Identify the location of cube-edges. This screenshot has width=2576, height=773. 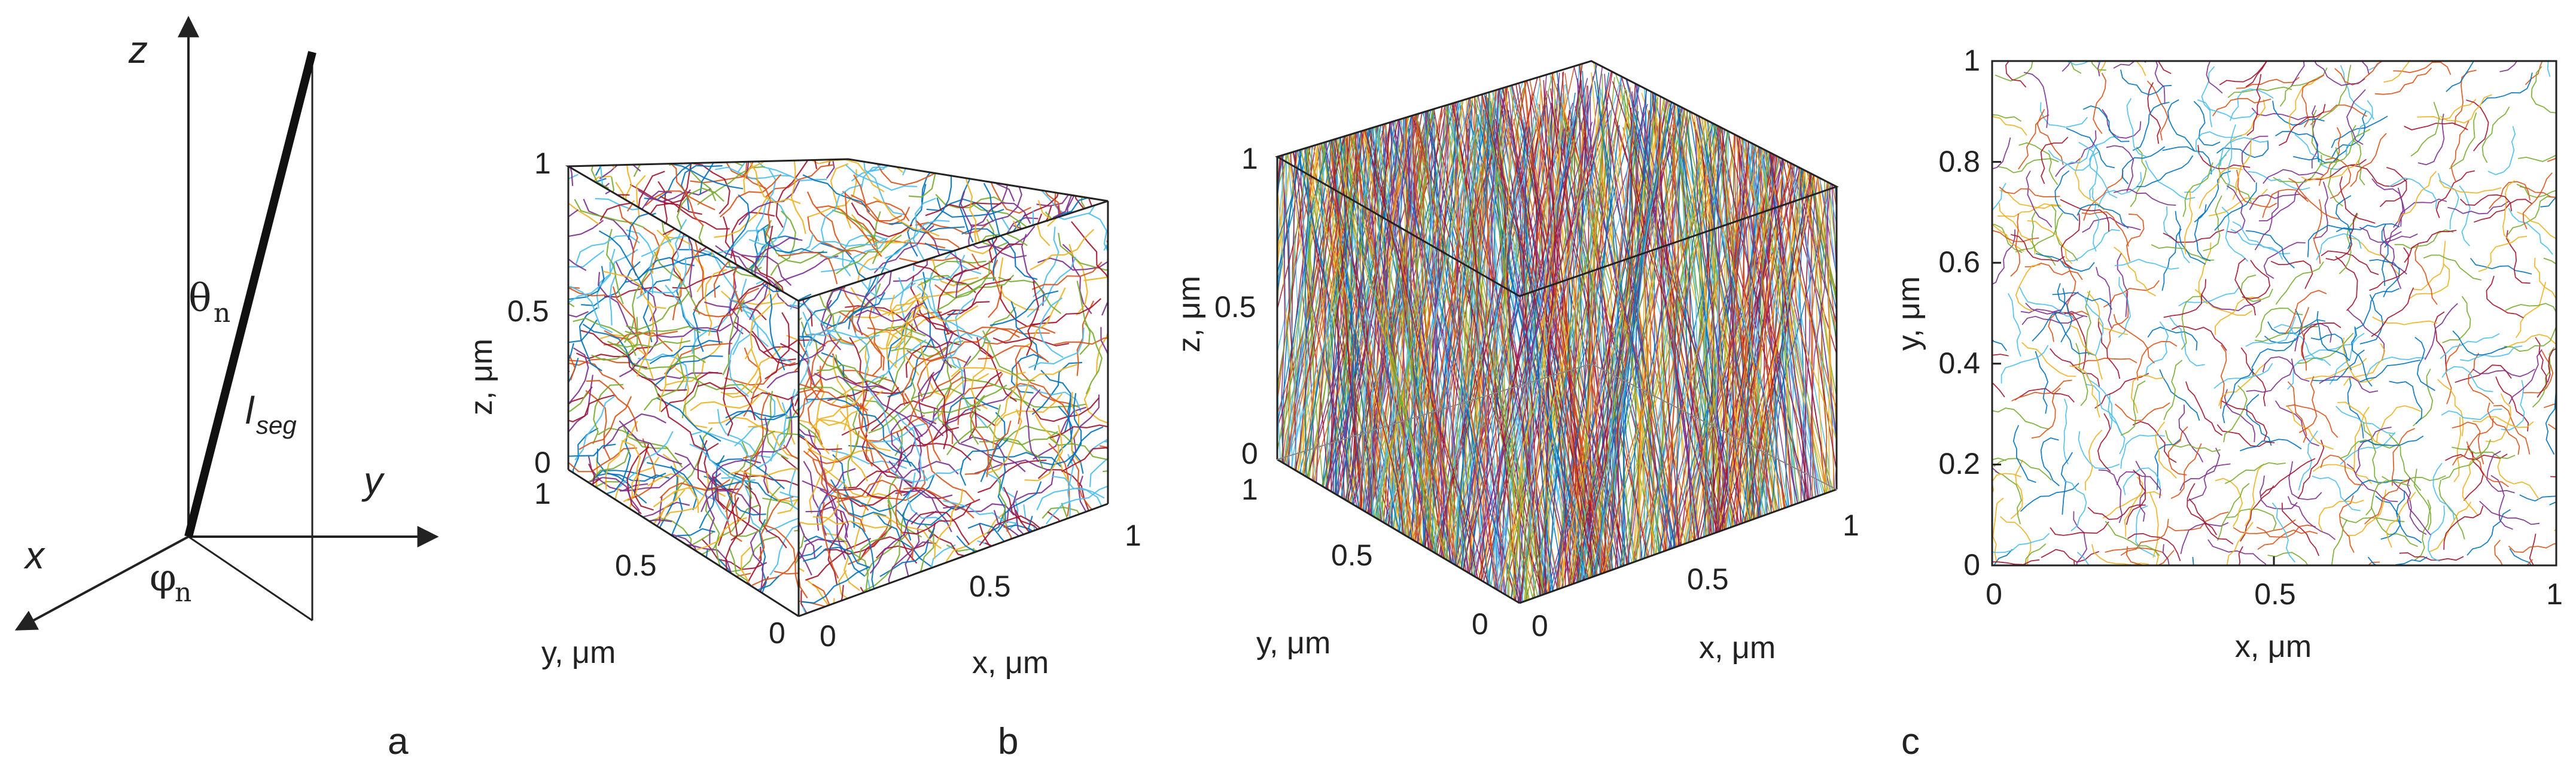
(837, 387).